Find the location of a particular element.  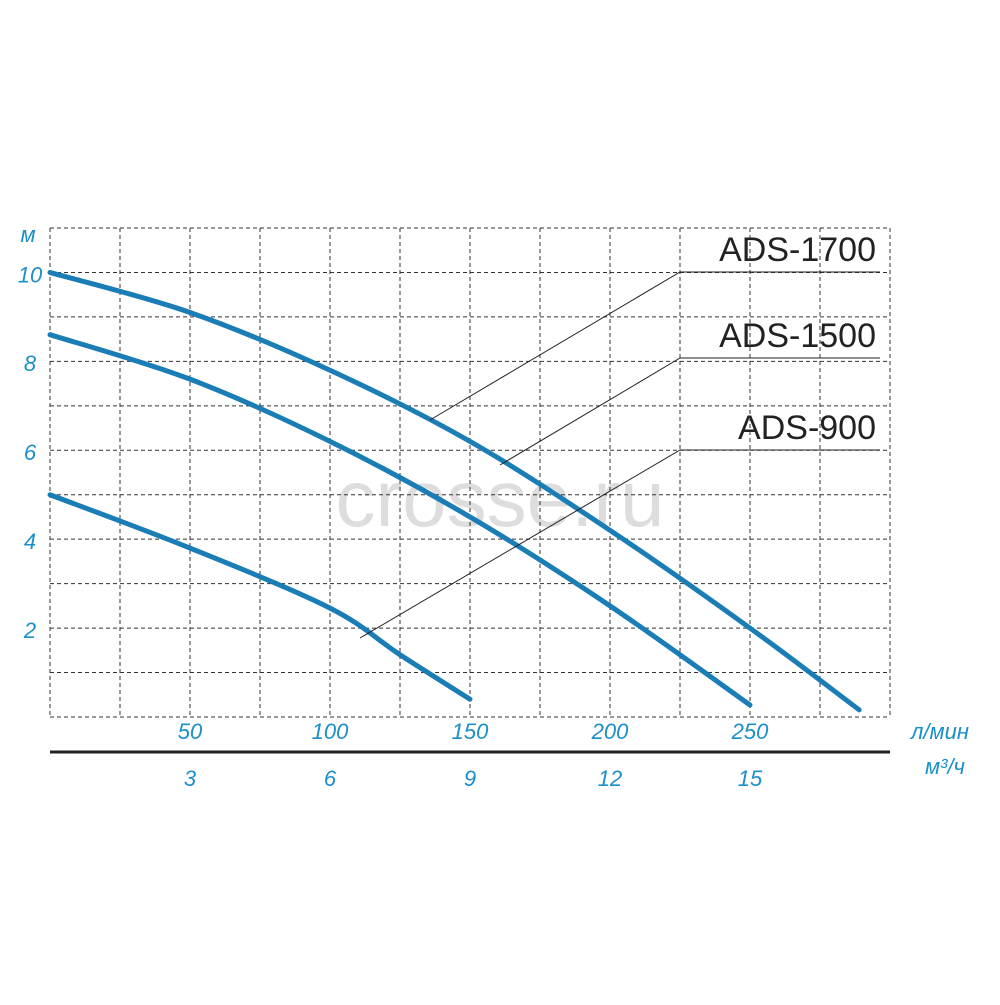

x-axis-label: л/мин is located at coordinates (939, 731).